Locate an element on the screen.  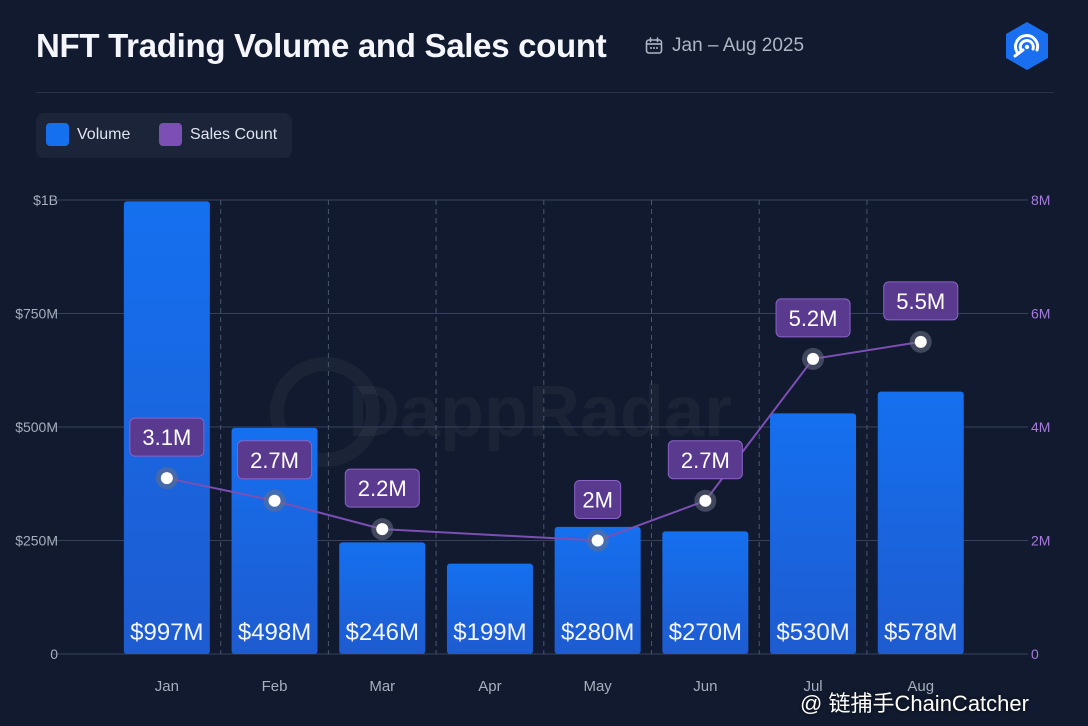
y-left-tick-label: $1B is located at coordinates (45, 200).